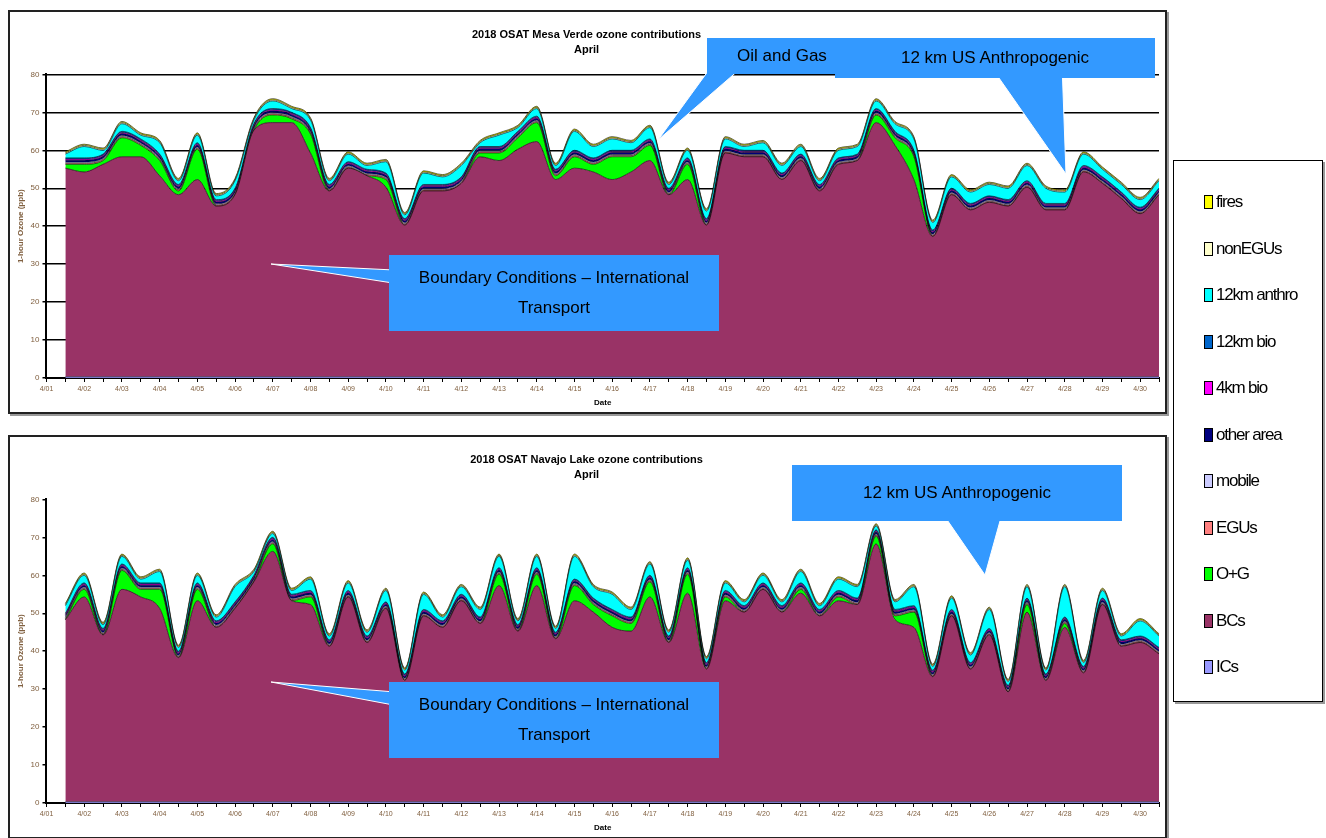  Describe the element at coordinates (1237, 481) in the screenshot. I see `legend-label: mobile` at that location.